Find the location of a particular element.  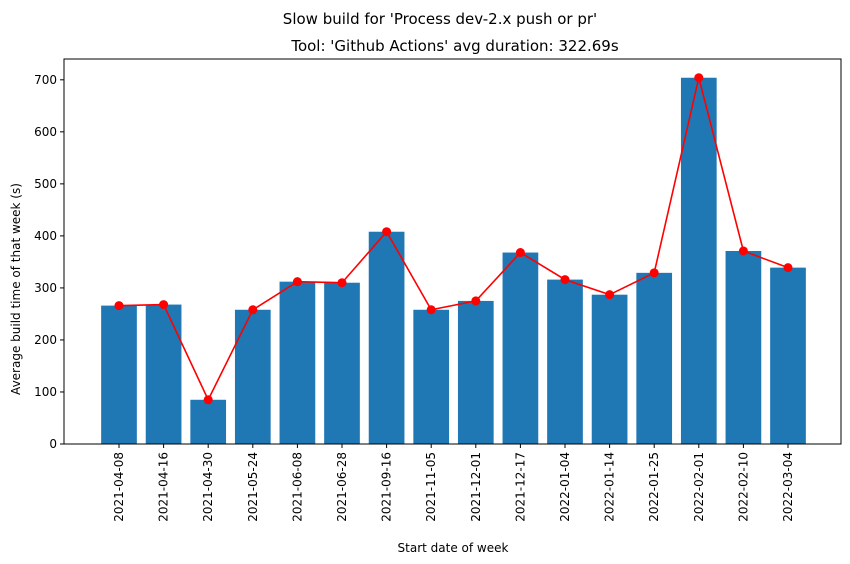

x-tick-label-2021-06-28: 2021-06-28 is located at coordinates (342, 487).